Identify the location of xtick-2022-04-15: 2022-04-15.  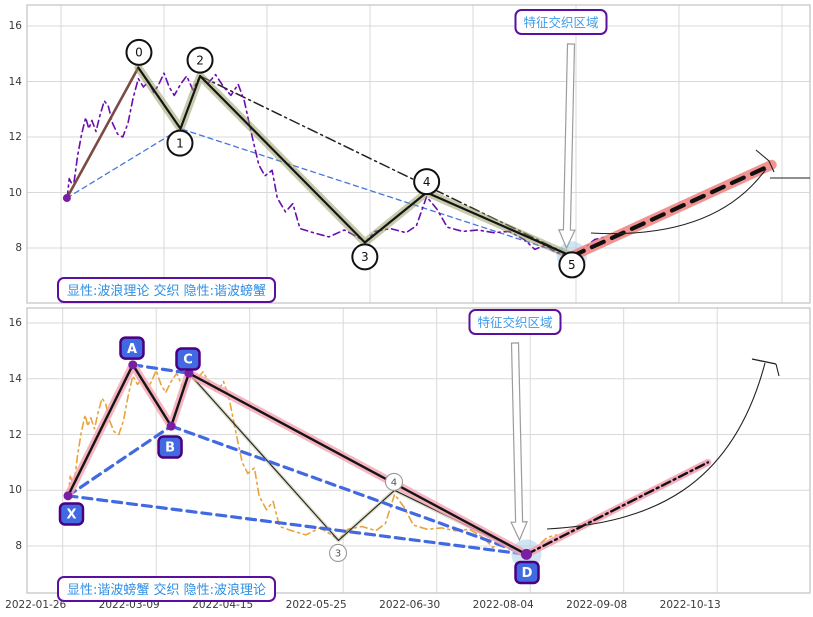
(223, 605).